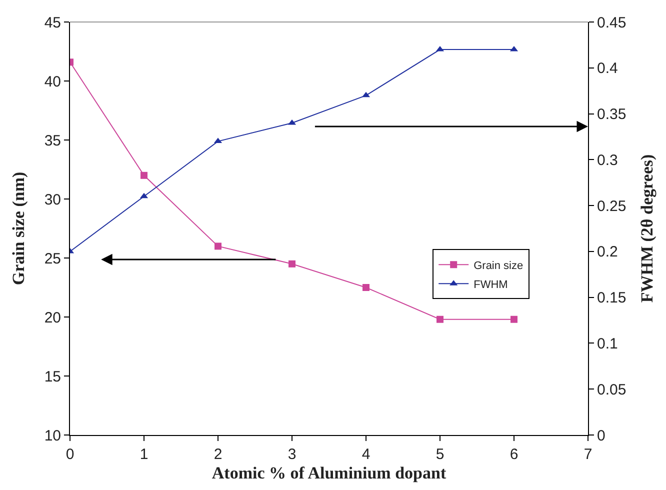 The height and width of the screenshot is (490, 666). Describe the element at coordinates (491, 284) in the screenshot. I see `legend-label: FWHM` at that location.